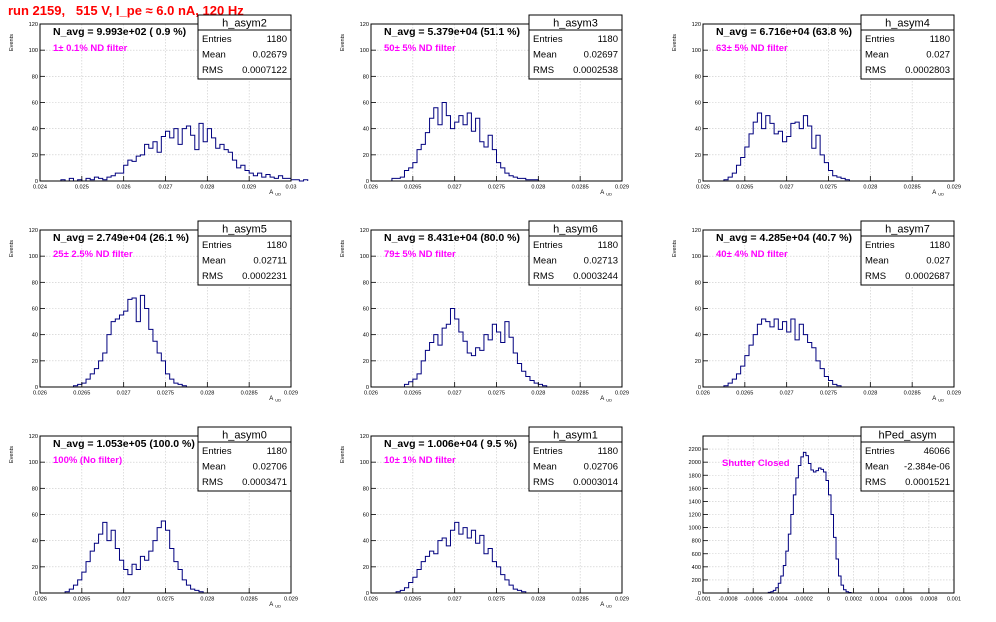 The image size is (996, 622). What do you see at coordinates (903, 600) in the screenshot?
I see `x-tick-label: 0.0006` at bounding box center [903, 600].